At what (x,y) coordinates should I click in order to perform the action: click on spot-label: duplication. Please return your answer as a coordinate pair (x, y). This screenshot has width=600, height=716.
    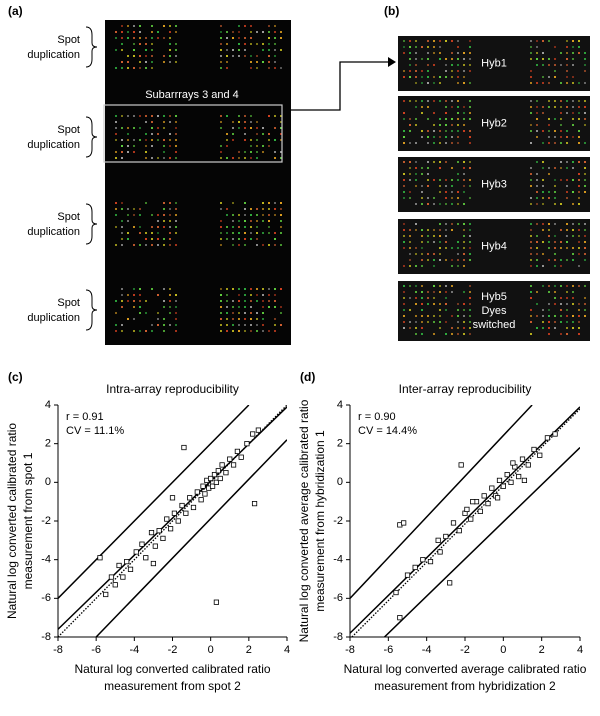
    Looking at the image, I should click on (53, 145).